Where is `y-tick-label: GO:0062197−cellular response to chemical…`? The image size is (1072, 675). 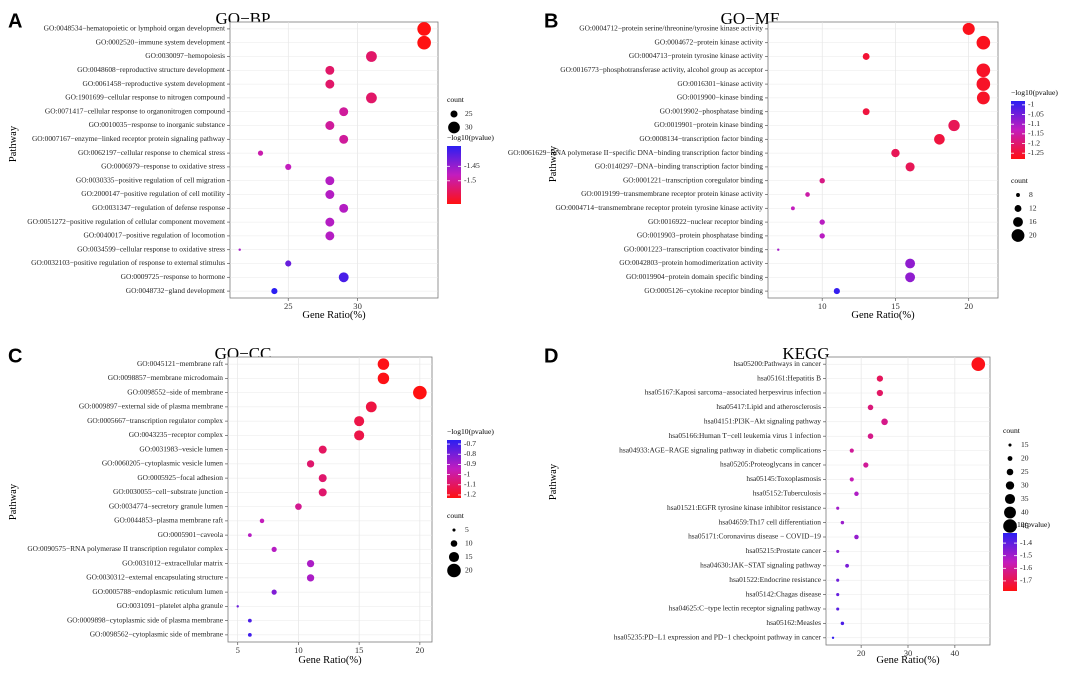
y-tick-label: GO:0062197−cellular response to chemical… is located at coordinates (151, 152).